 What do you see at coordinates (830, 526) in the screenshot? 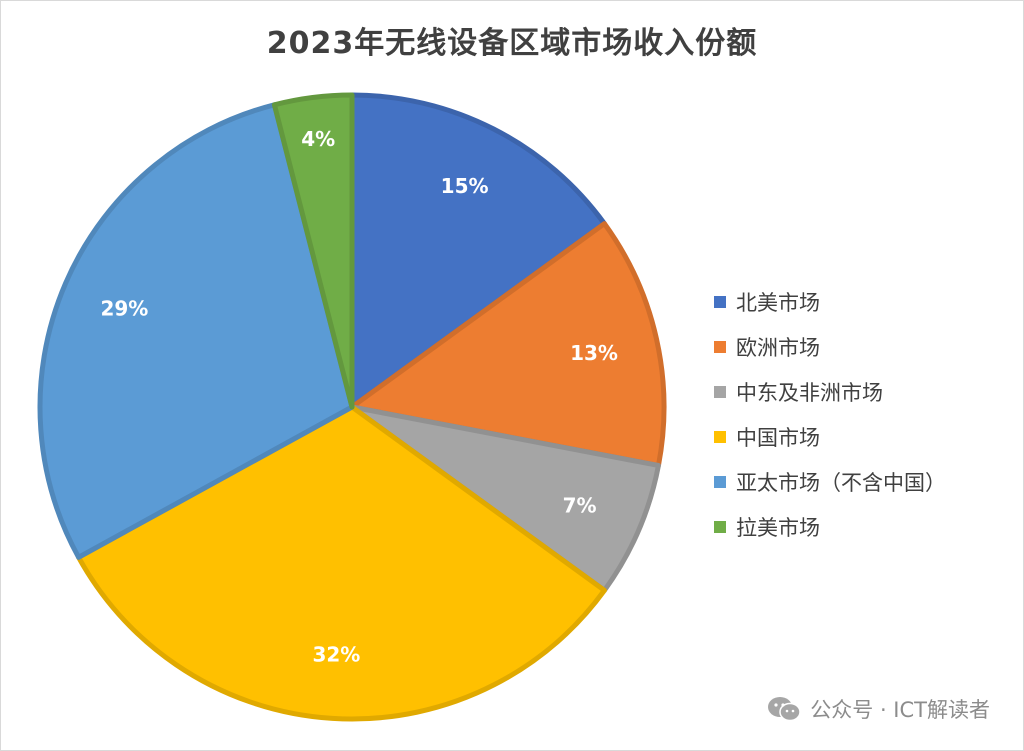
I see `legend-item-6: 拉美市场` at bounding box center [830, 526].